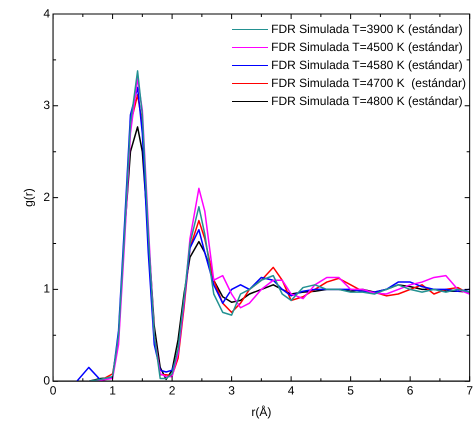 This screenshot has height=426, width=476. I want to click on legend-label: FDR Simulada T=4800 K (estándar), so click(367, 101).